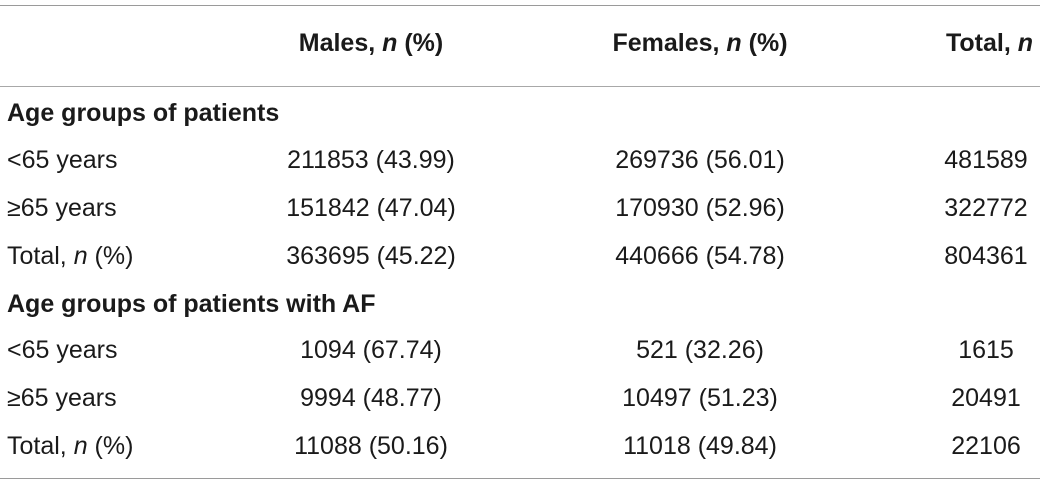 This screenshot has height=485, width=1040. I want to click on males-cell: 151842 (47.04), so click(371, 208).